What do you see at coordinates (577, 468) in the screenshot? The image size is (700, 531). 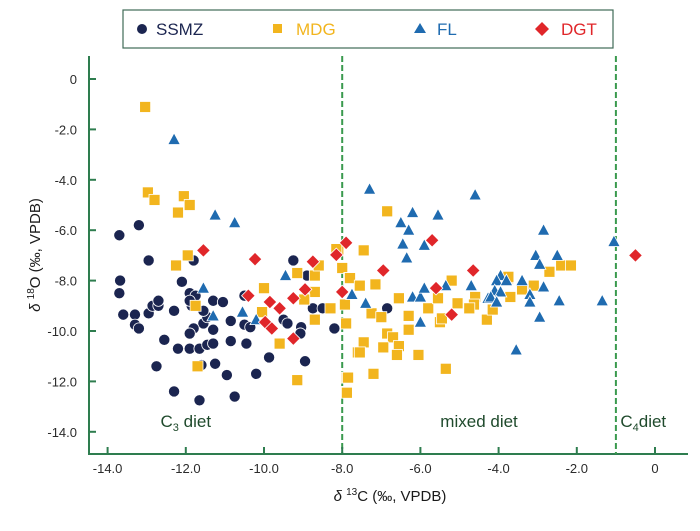 I see `x-tick-label: -2.0` at bounding box center [577, 468].